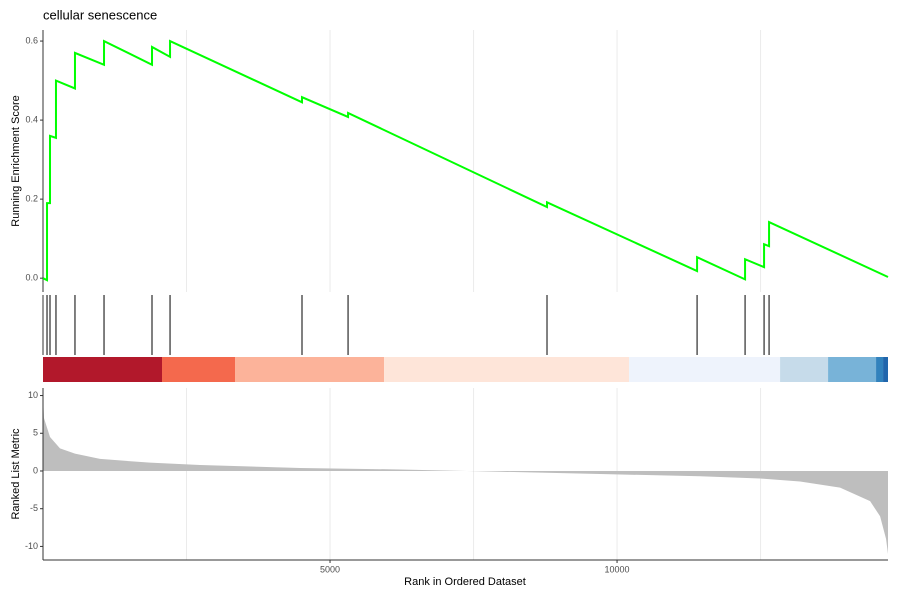 Image resolution: width=900 pixels, height=600 pixels. Describe the element at coordinates (100, 14) in the screenshot. I see `chart-title: cellular senescence` at that location.